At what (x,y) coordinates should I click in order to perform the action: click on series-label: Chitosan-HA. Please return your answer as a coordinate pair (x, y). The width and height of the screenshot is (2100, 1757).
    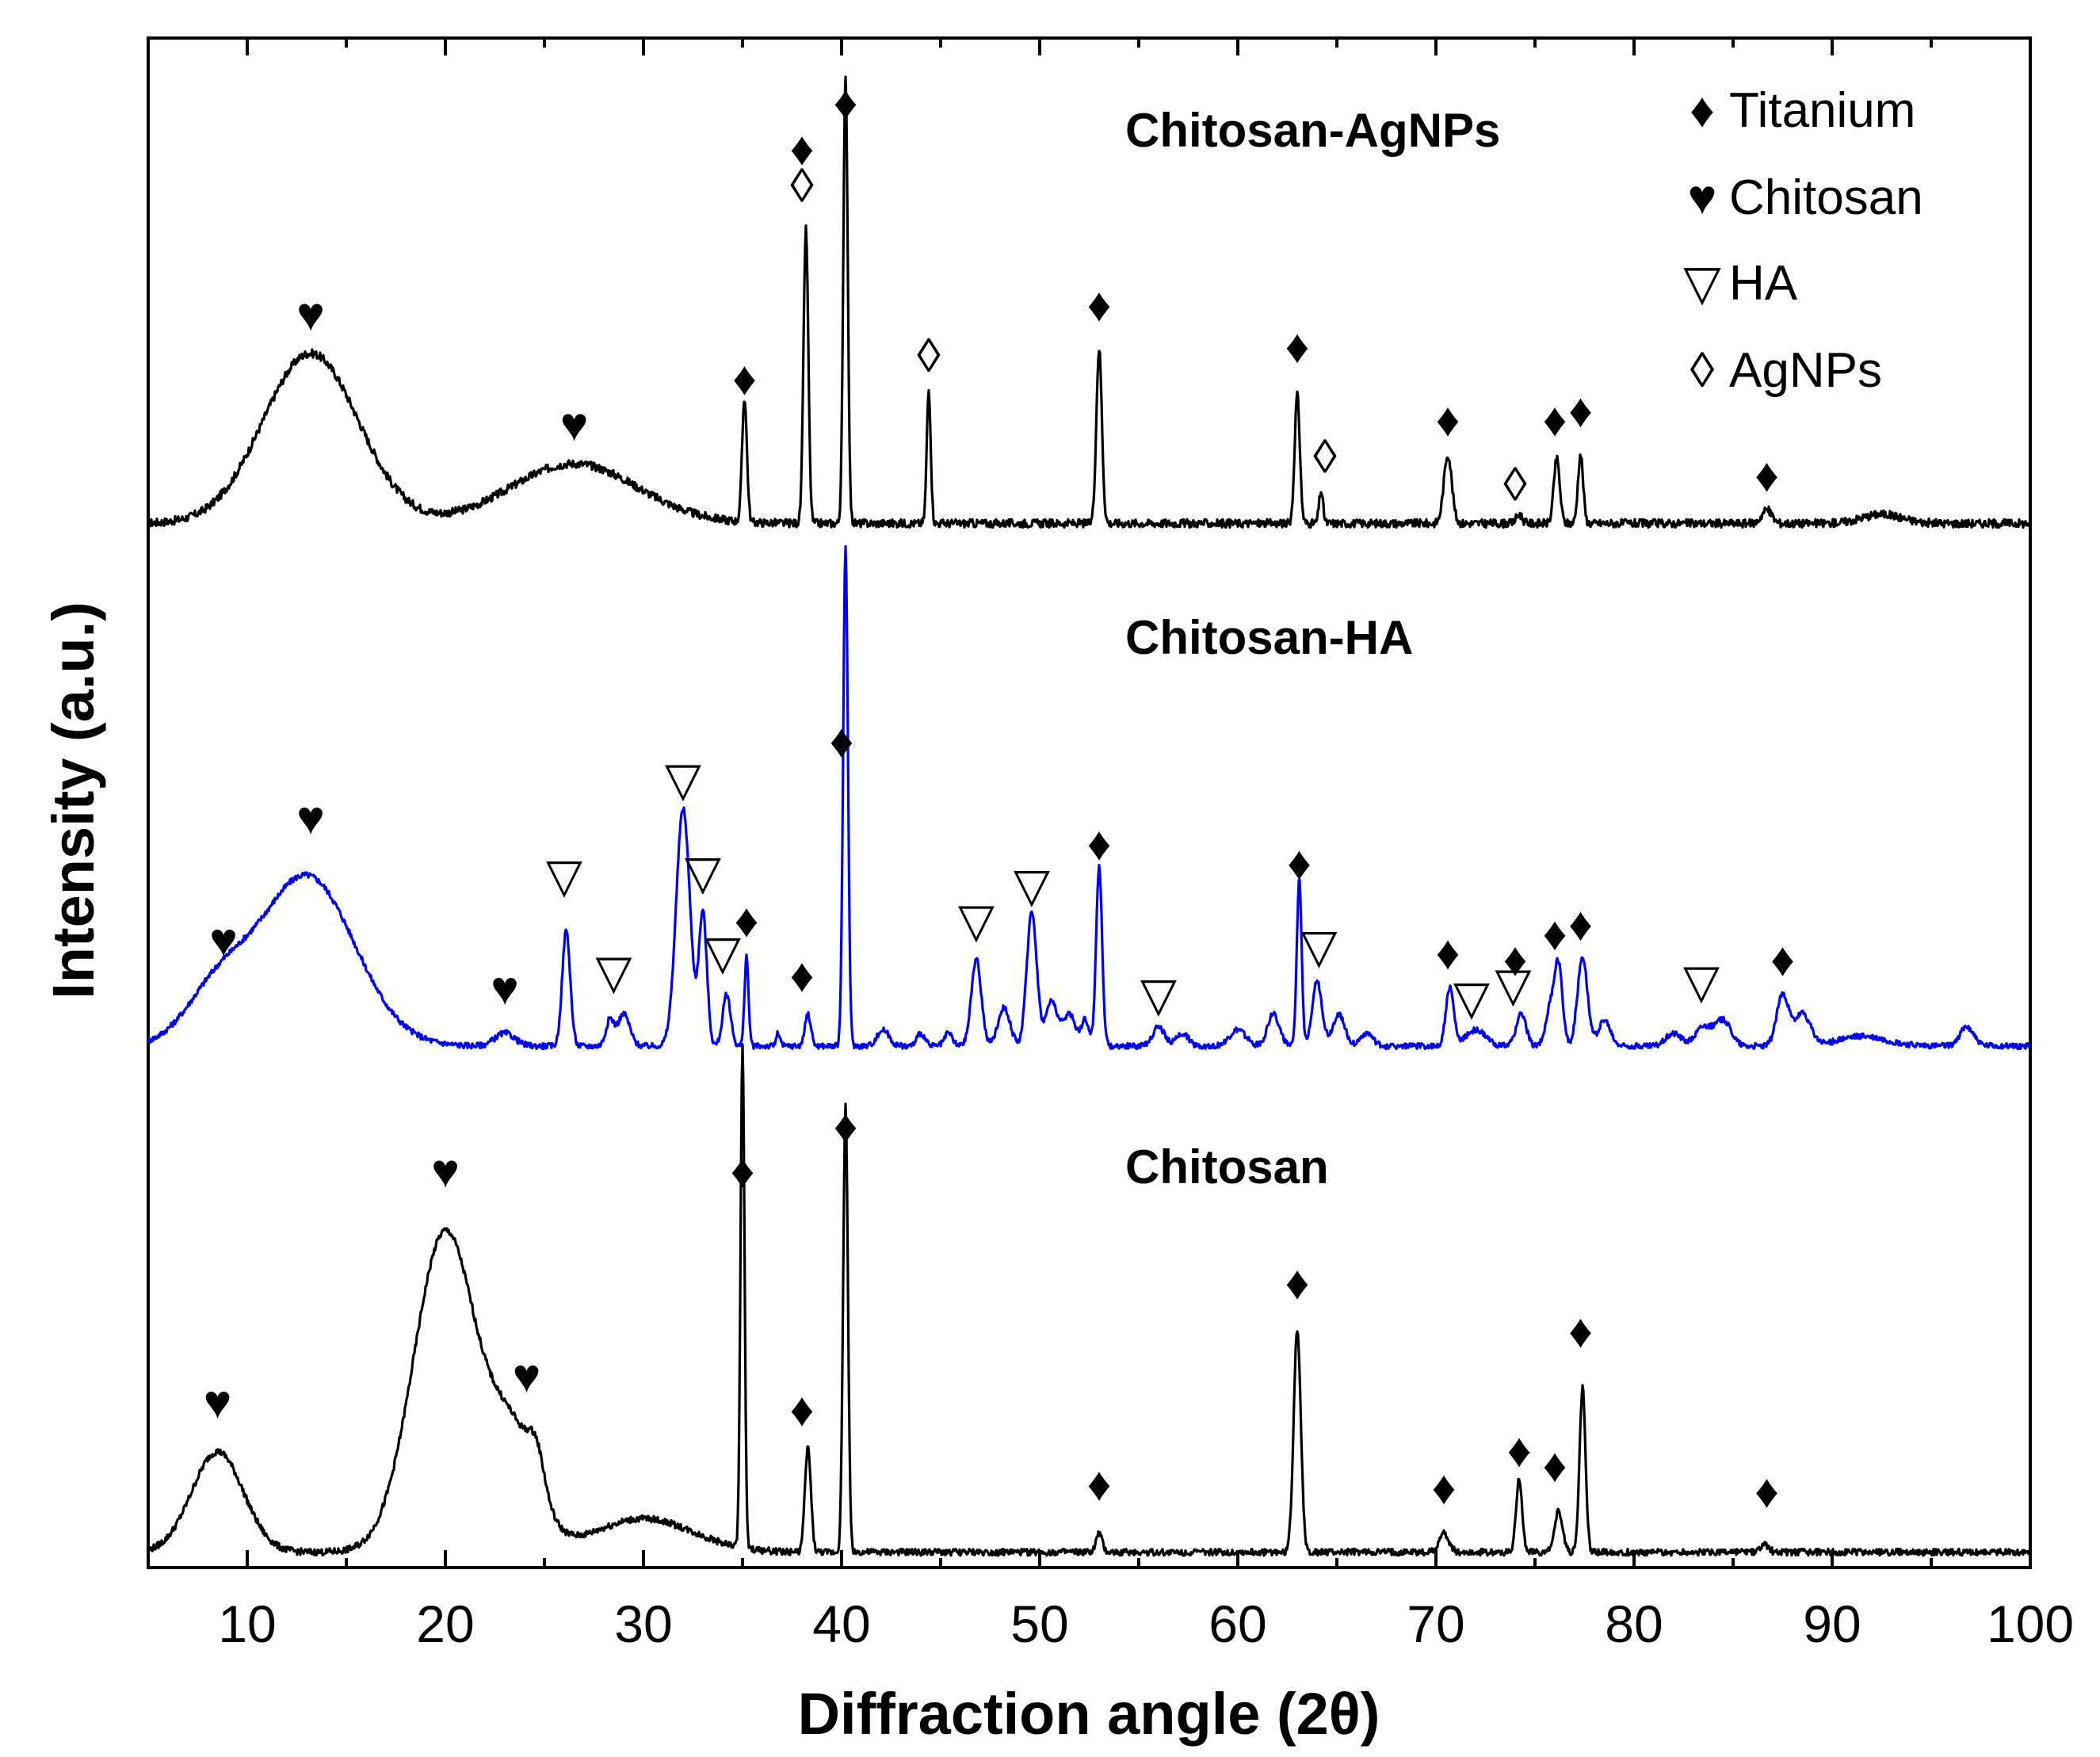
    Looking at the image, I should click on (1269, 637).